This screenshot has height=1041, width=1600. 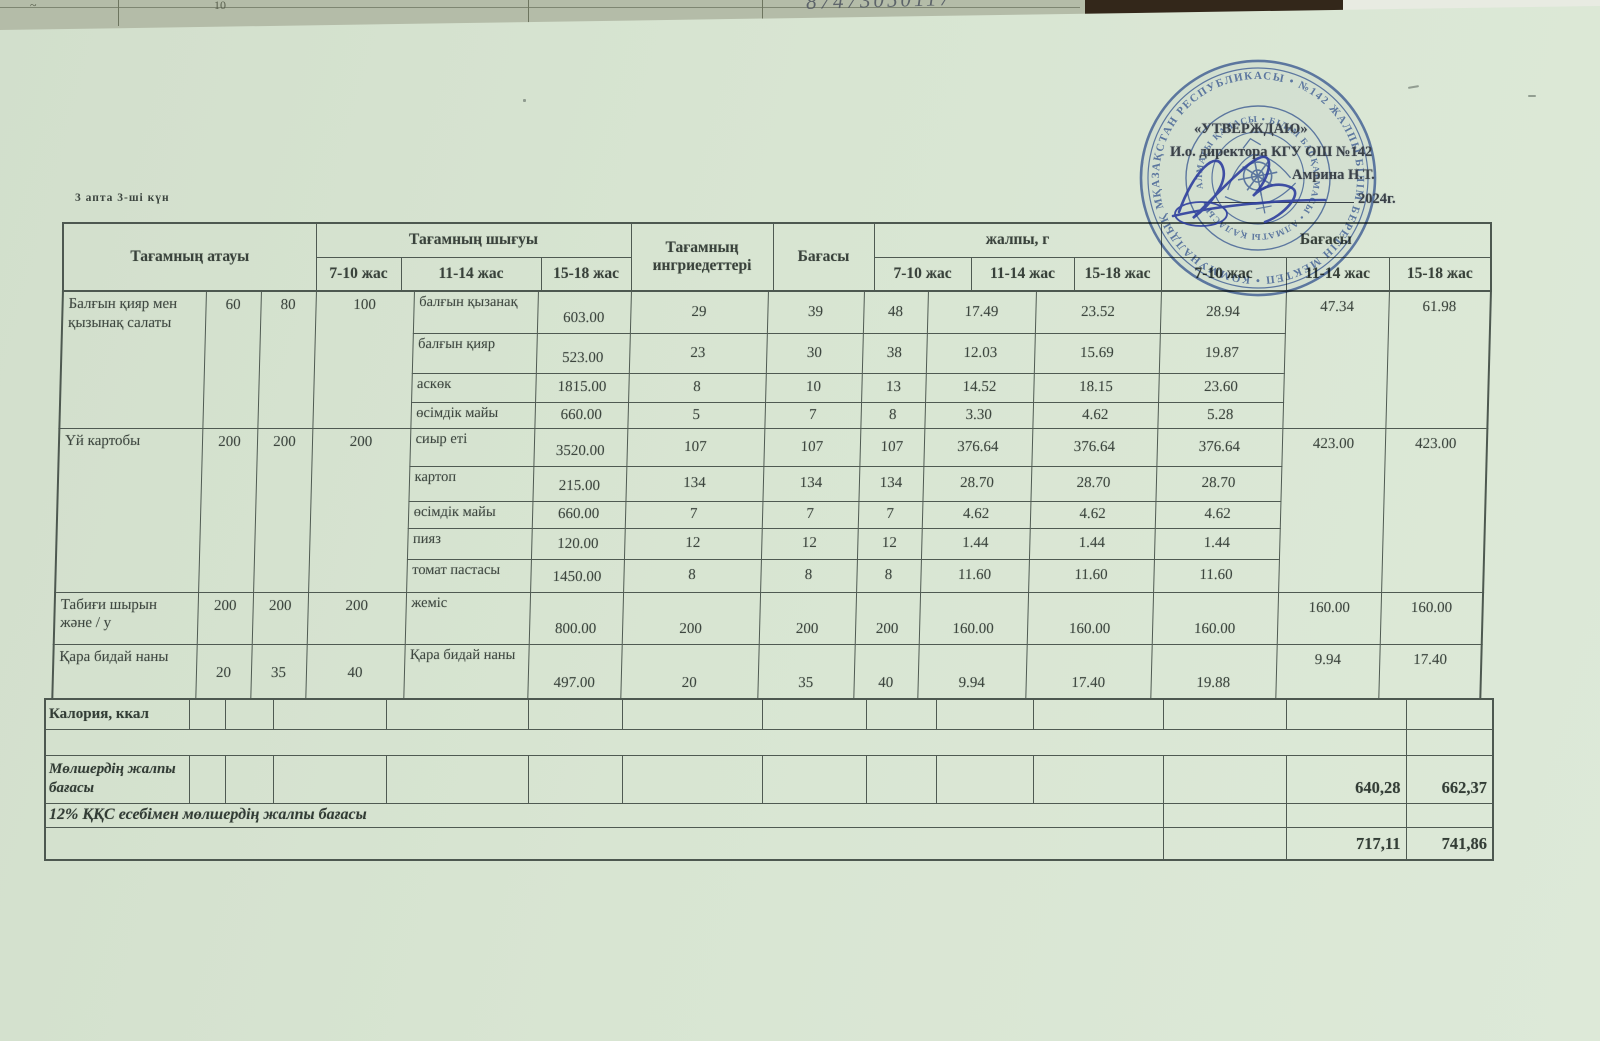 What do you see at coordinates (769, 843) in the screenshot?
I see `table-row: 717,11 741,86` at bounding box center [769, 843].